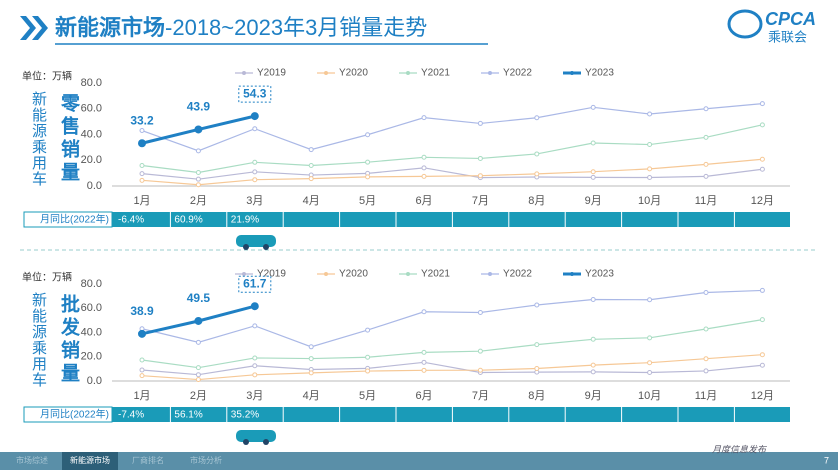 The height and width of the screenshot is (470, 838). I want to click on footer-bar, so click(419, 461).